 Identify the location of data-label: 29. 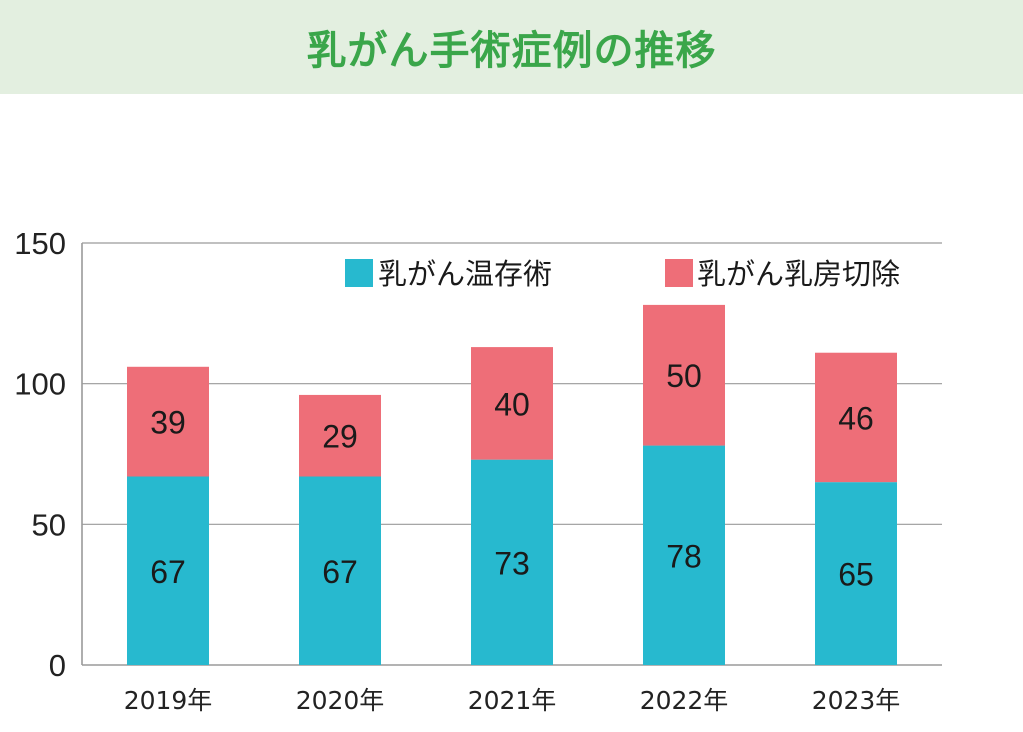
(340, 437).